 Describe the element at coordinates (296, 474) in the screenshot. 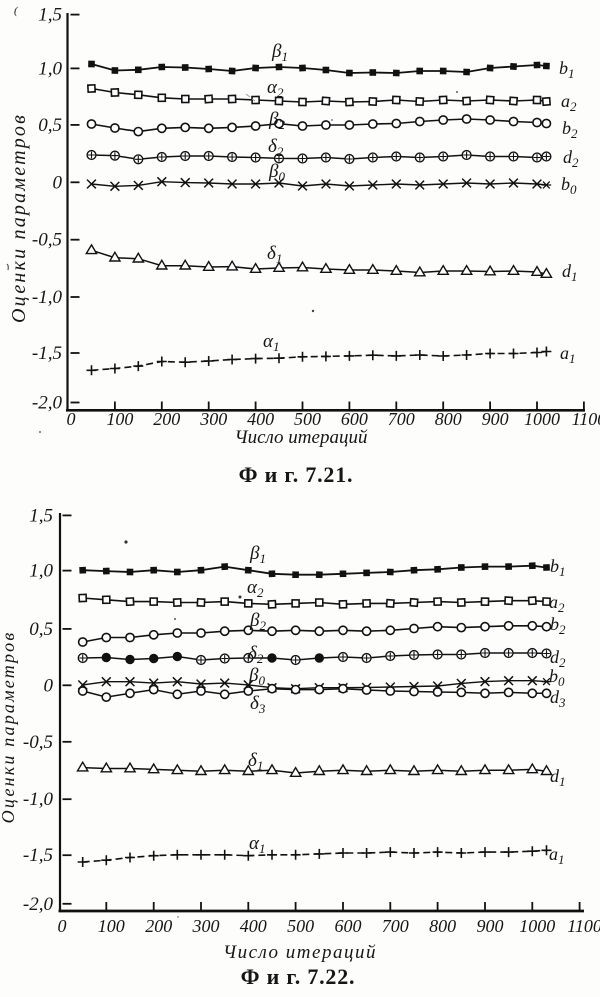

I see `svg-text: Ф и г. 7.21.` at that location.